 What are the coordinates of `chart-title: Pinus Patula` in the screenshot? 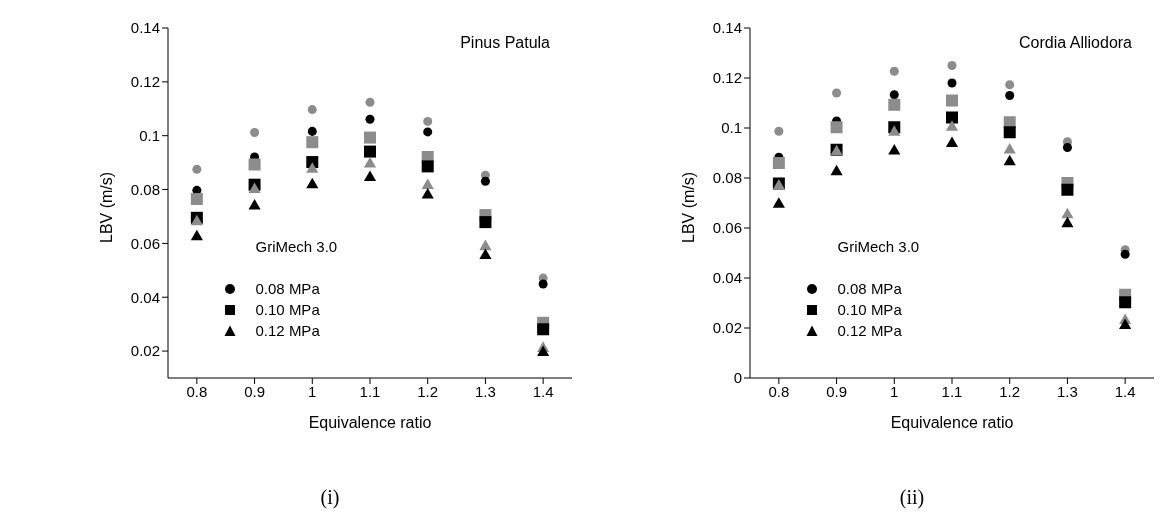 It's located at (505, 43).